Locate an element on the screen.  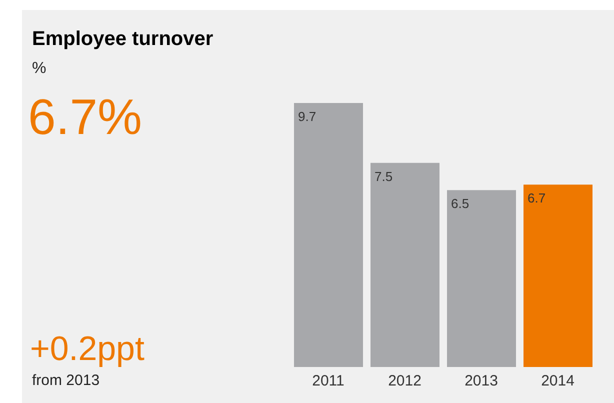
x-tick-label: 2012 is located at coordinates (405, 381).